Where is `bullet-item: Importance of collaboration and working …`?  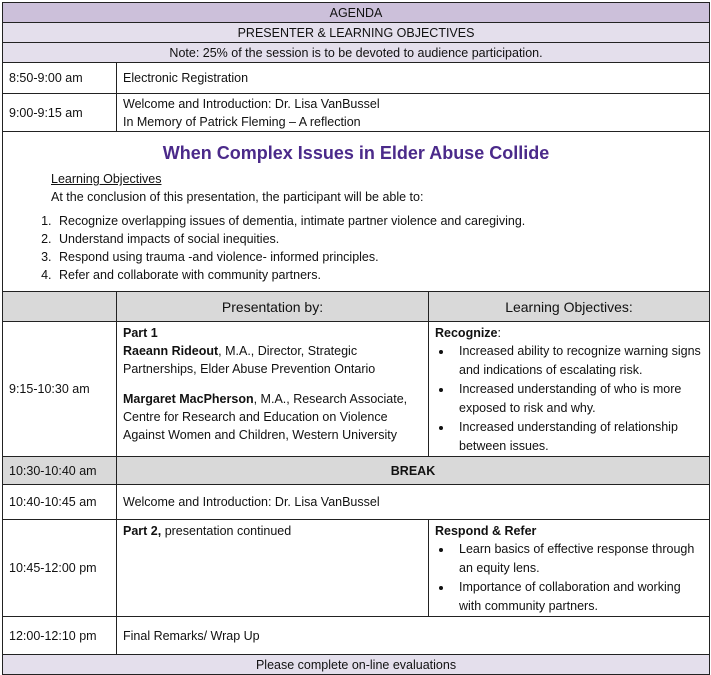 bullet-item: Importance of collaboration and working … is located at coordinates (578, 597).